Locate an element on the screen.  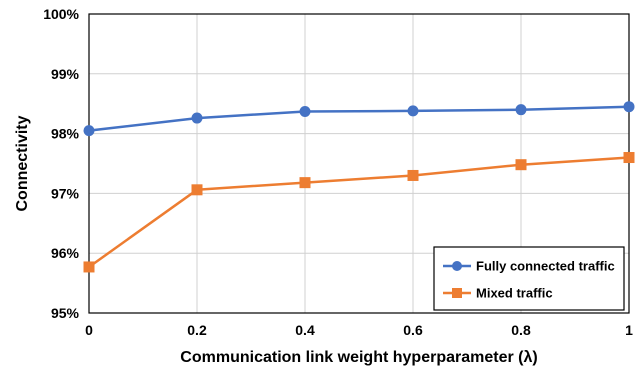
x-tick-label: 0.8 is located at coordinates (521, 330).